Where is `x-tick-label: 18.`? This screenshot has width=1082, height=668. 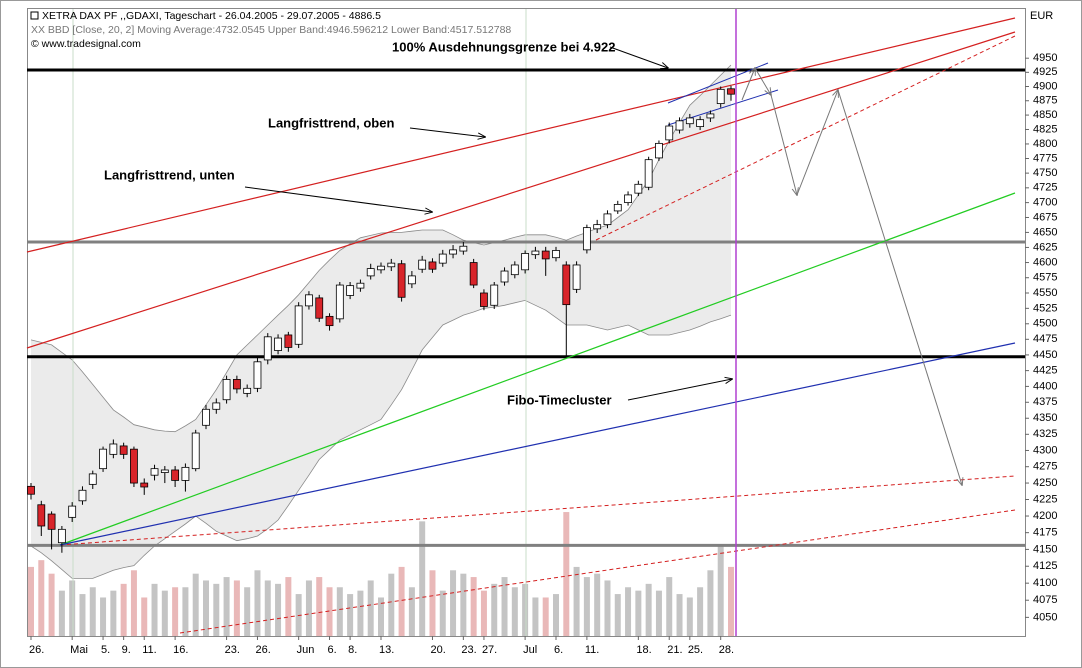
x-tick-label: 18. is located at coordinates (643, 650).